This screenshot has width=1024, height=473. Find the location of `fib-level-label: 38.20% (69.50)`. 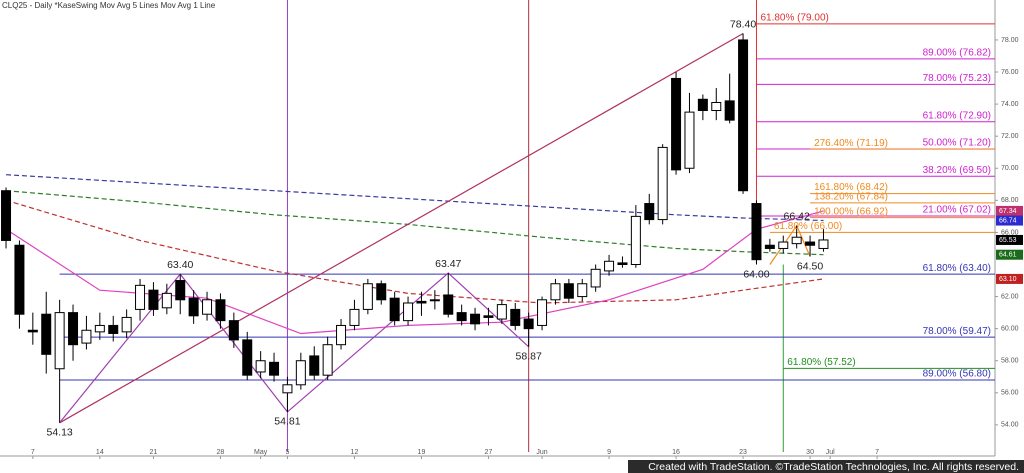

fib-level-label: 38.20% (69.50) is located at coordinates (957, 170).